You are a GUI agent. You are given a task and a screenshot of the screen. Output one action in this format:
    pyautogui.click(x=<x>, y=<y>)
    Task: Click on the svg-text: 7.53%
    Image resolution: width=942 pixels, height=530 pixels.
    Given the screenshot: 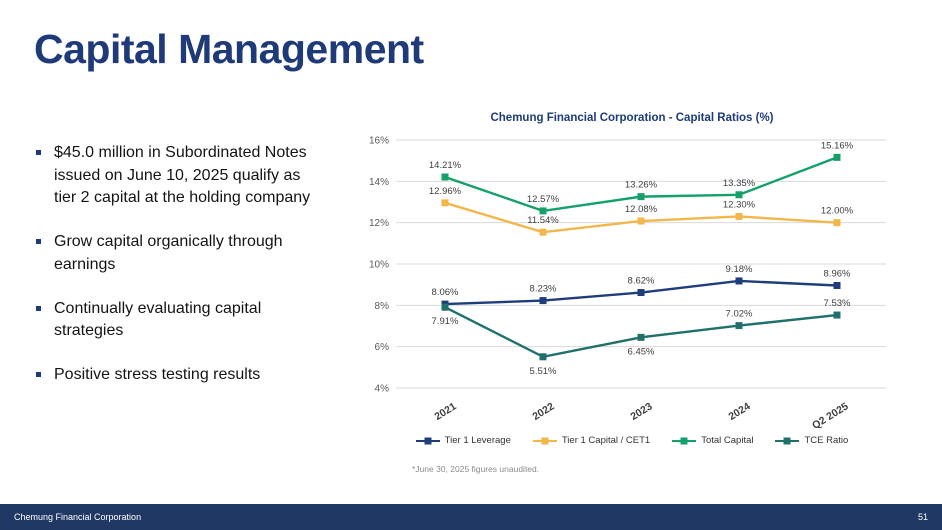 What is the action you would take?
    pyautogui.click(x=837, y=303)
    